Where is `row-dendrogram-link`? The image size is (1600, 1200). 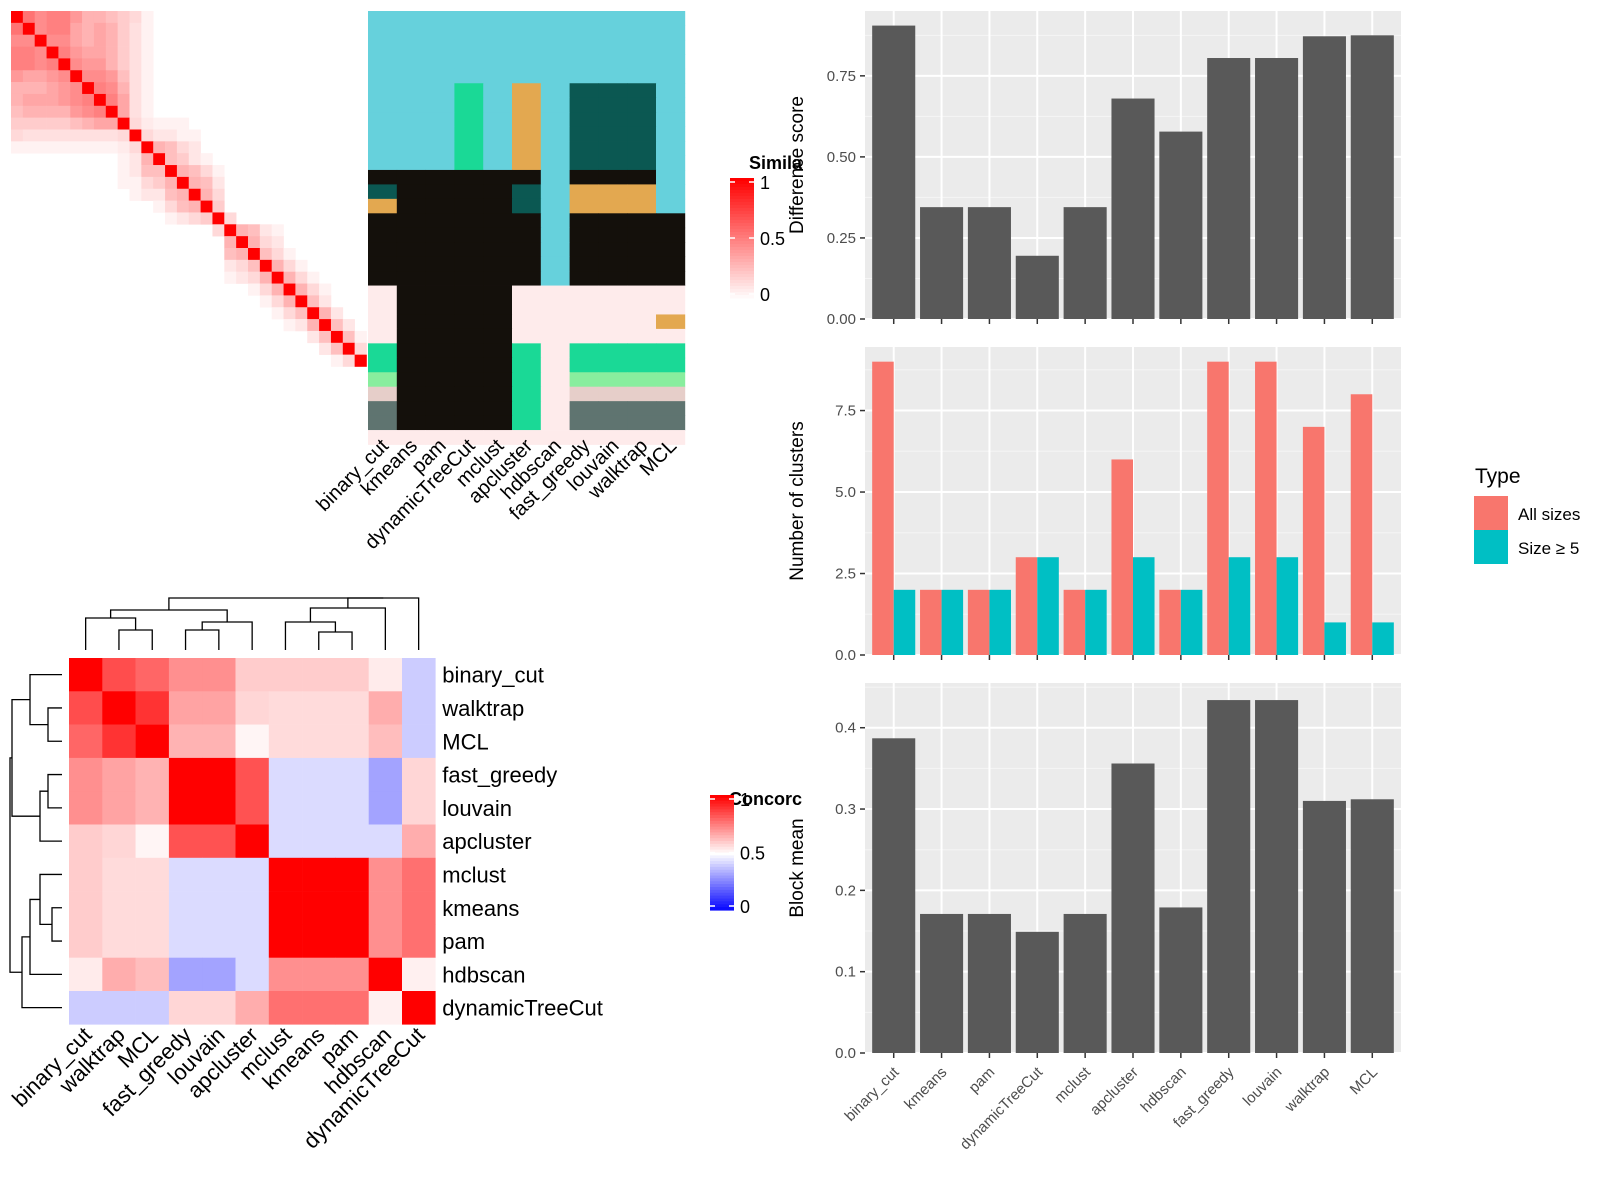
row-dendrogram-link is located at coordinates (25, 757).